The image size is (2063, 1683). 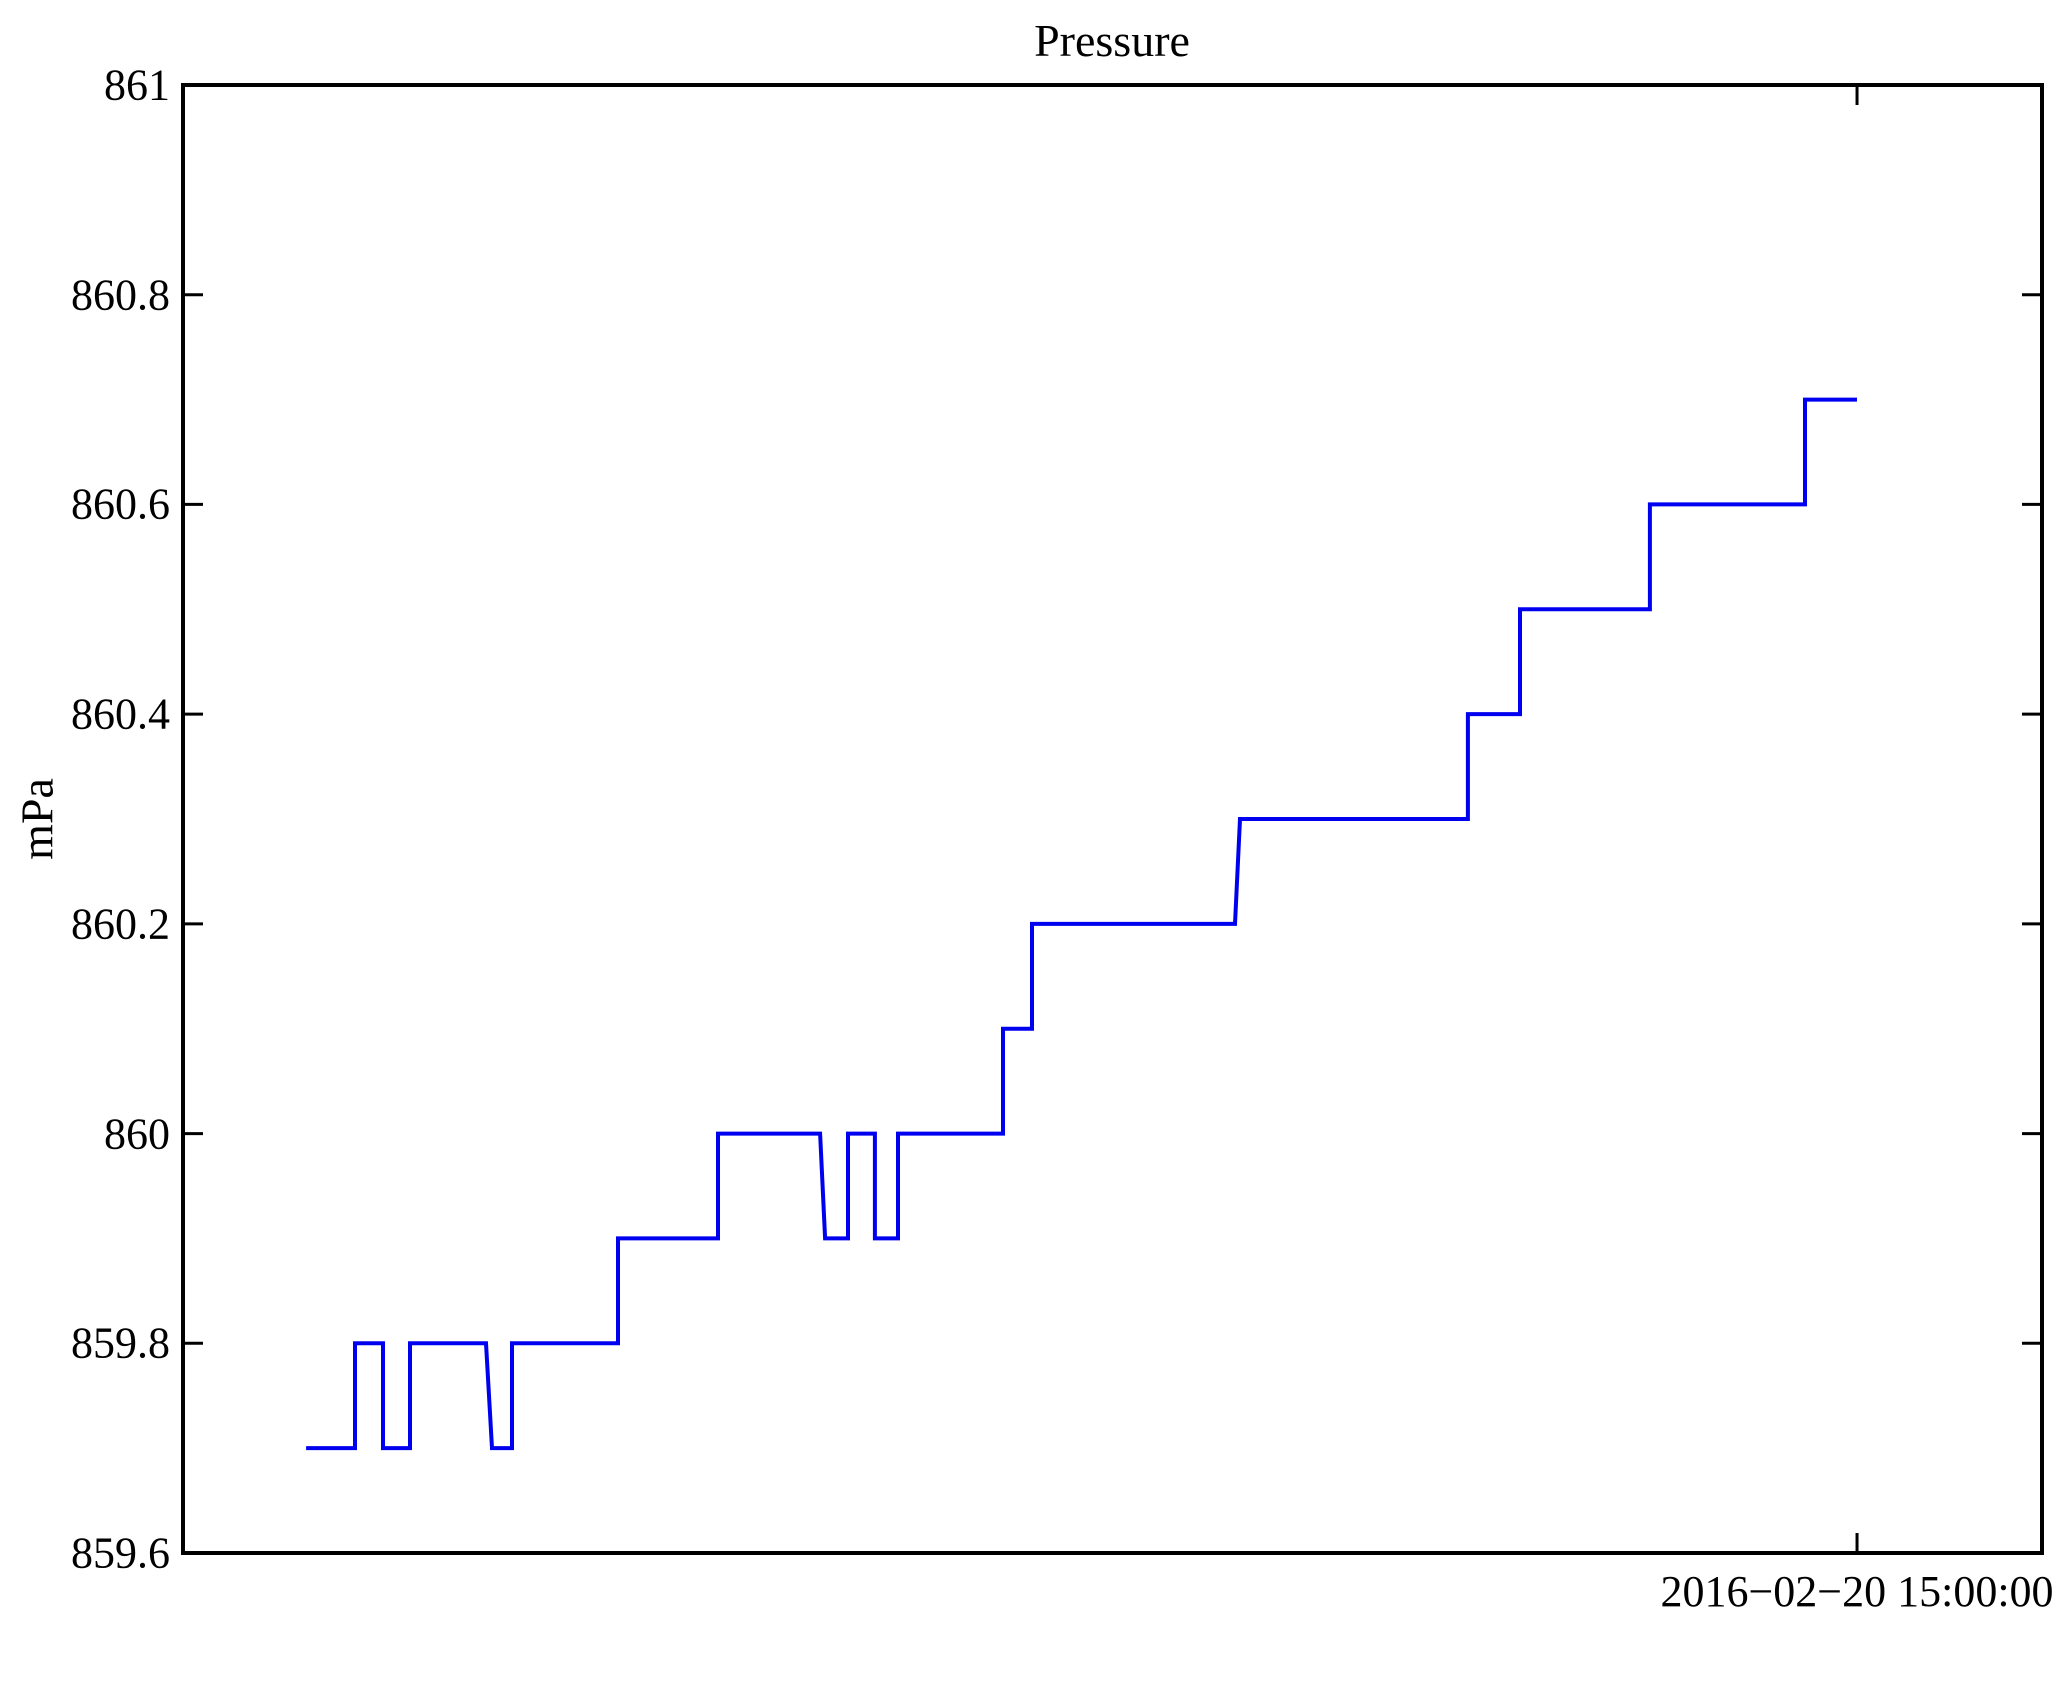 What do you see at coordinates (1112, 40) in the screenshot?
I see `chart-title: Pressure` at bounding box center [1112, 40].